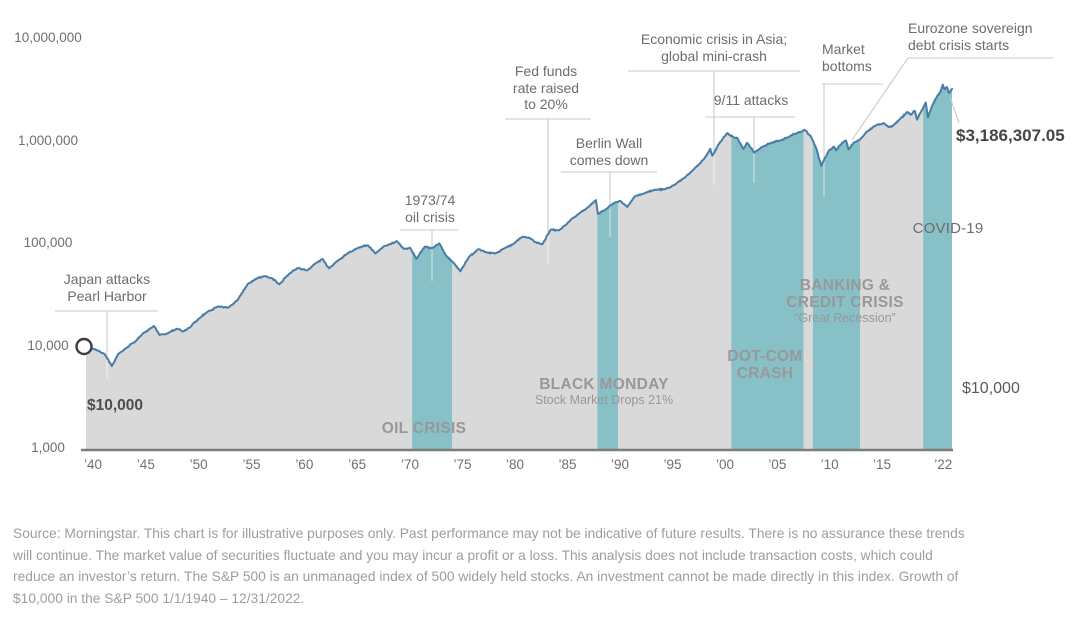  What do you see at coordinates (48, 242) in the screenshot?
I see `y-axis-label-100000: 100,000` at bounding box center [48, 242].